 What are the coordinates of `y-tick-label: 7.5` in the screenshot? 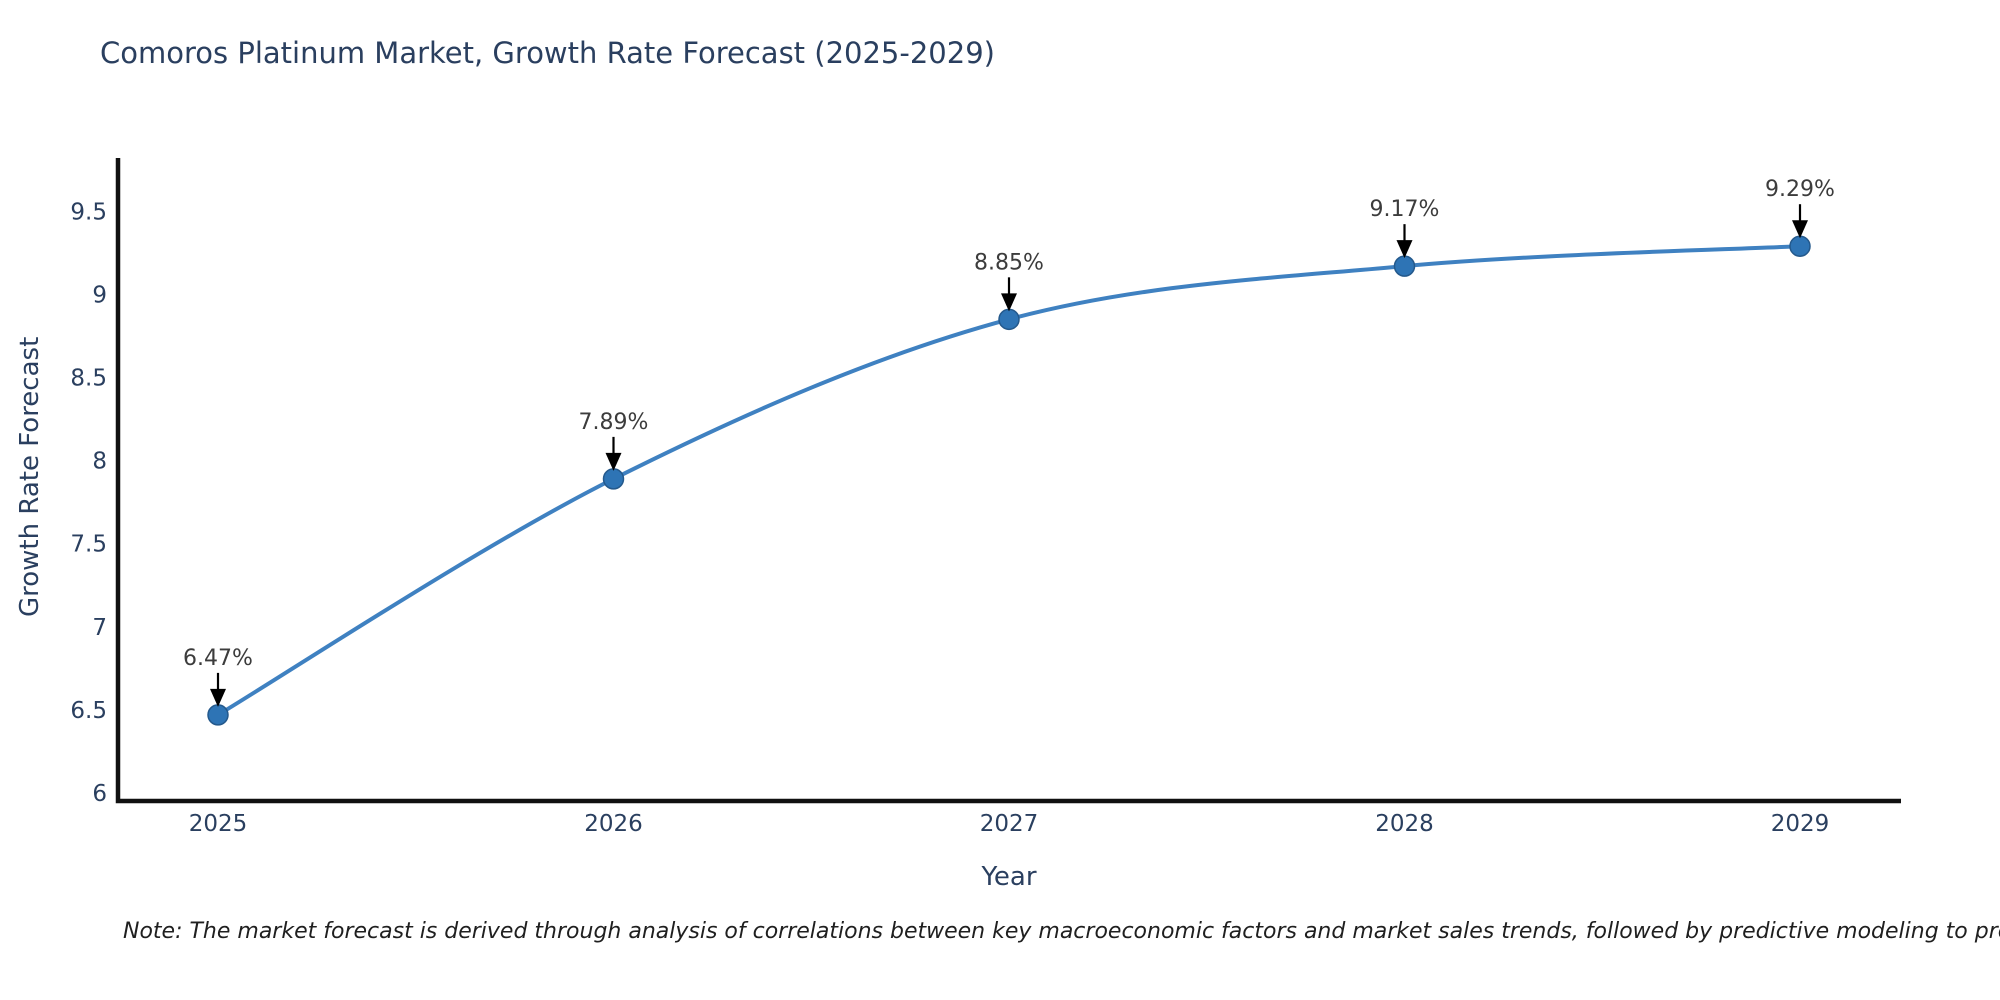 It's located at (88, 545).